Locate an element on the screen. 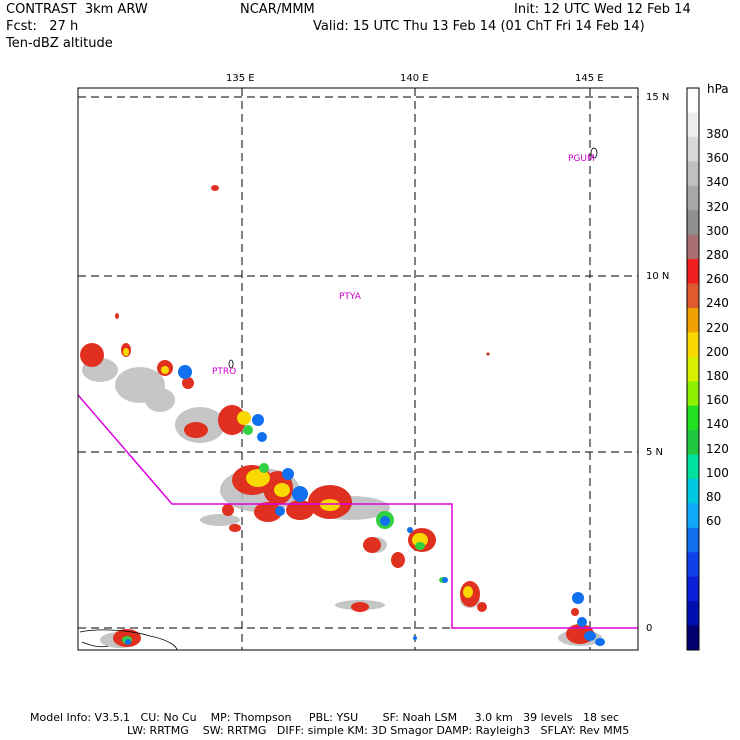 This screenshot has width=740, height=740. colorbar-label: 300 is located at coordinates (717, 230).